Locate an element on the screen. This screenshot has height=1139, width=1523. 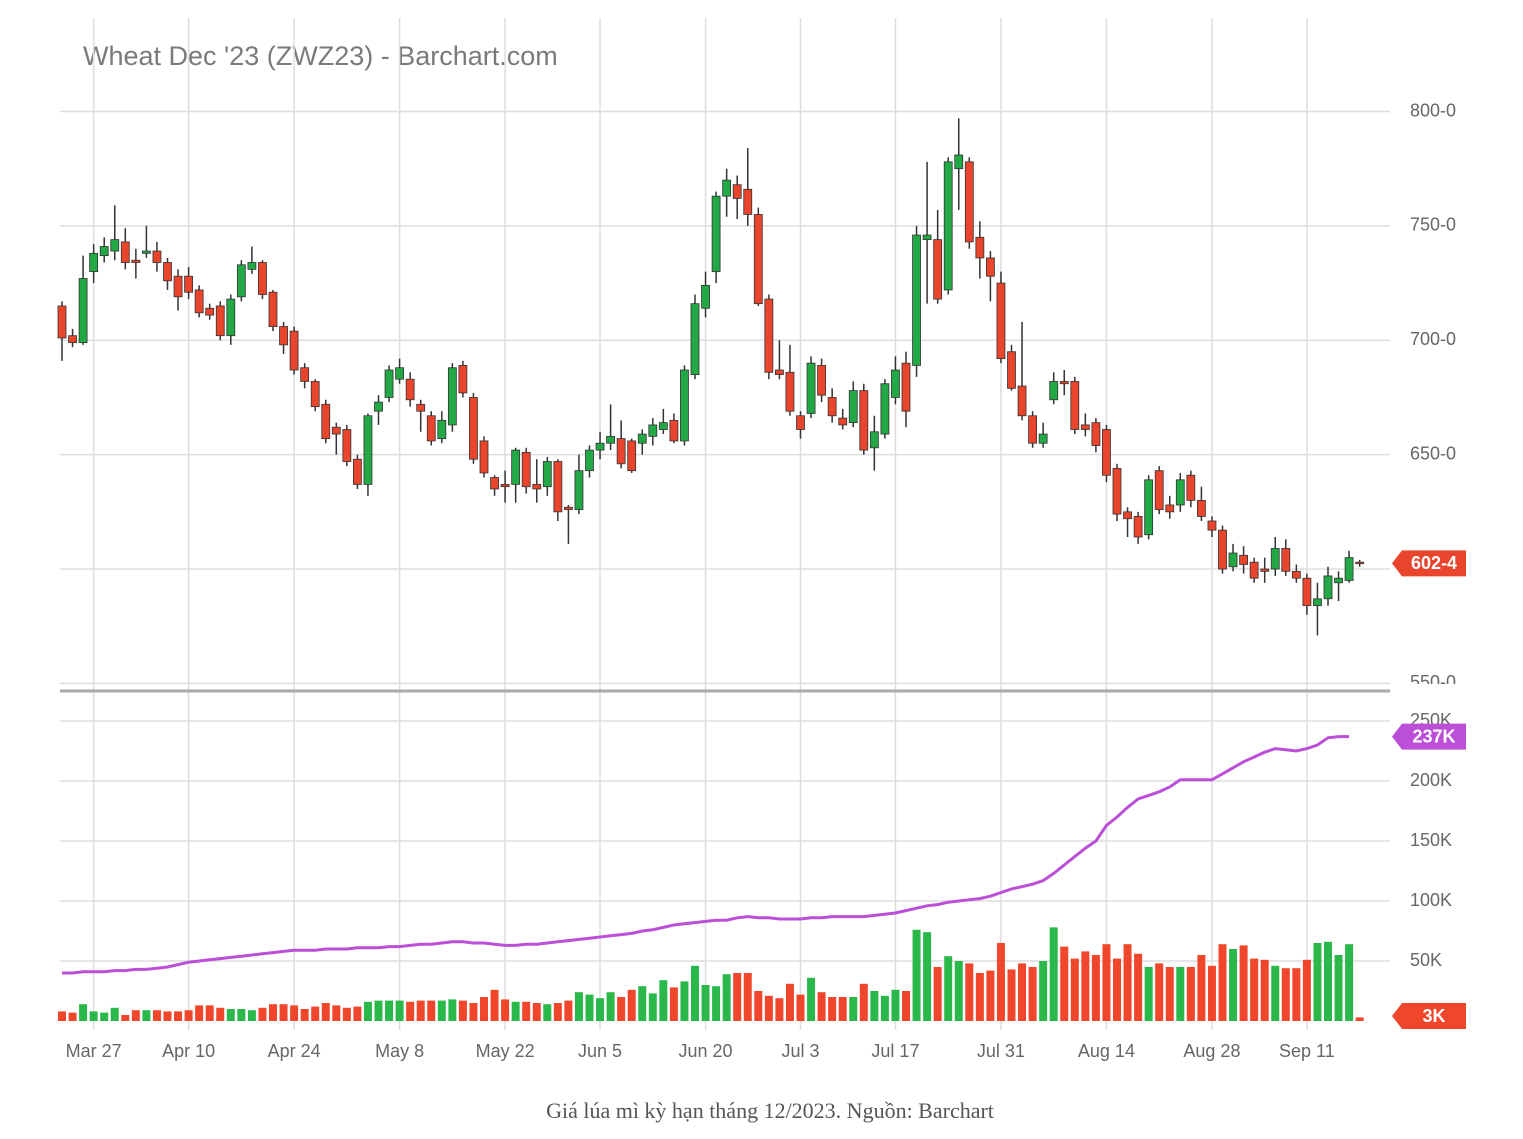
x-tick-label: May 8 is located at coordinates (399, 1051).